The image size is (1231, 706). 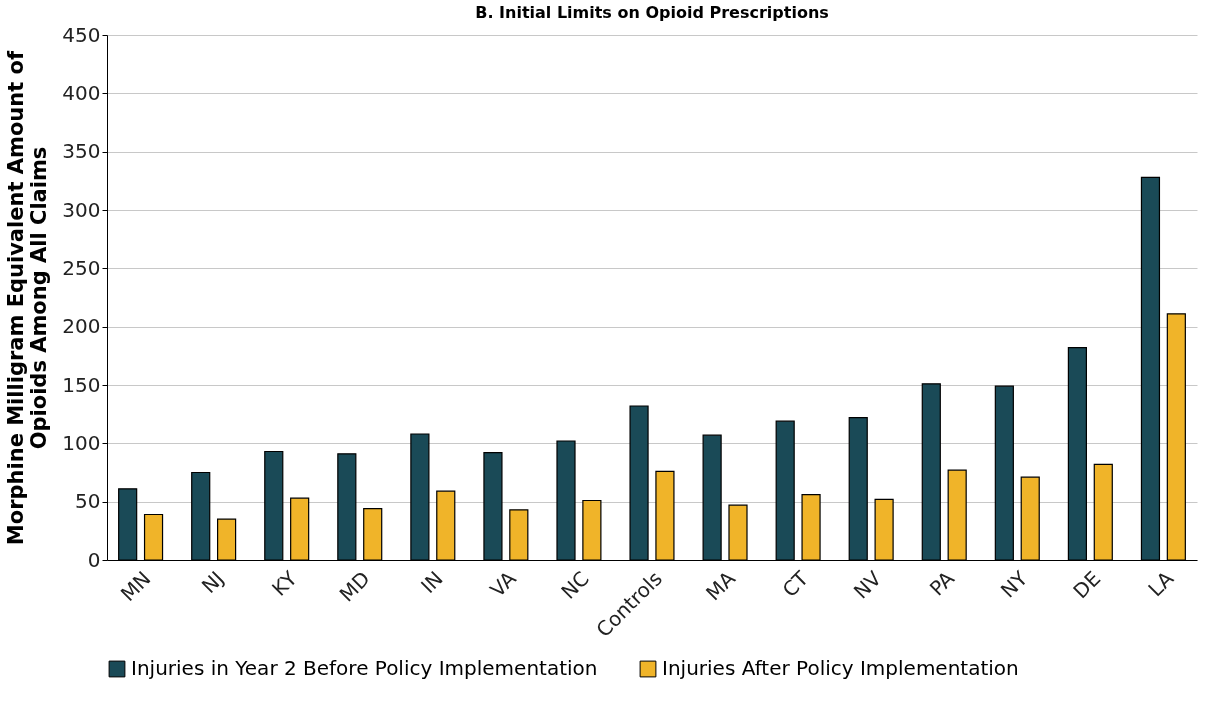 I want to click on x-tick-label: NV, so click(x=867, y=585).